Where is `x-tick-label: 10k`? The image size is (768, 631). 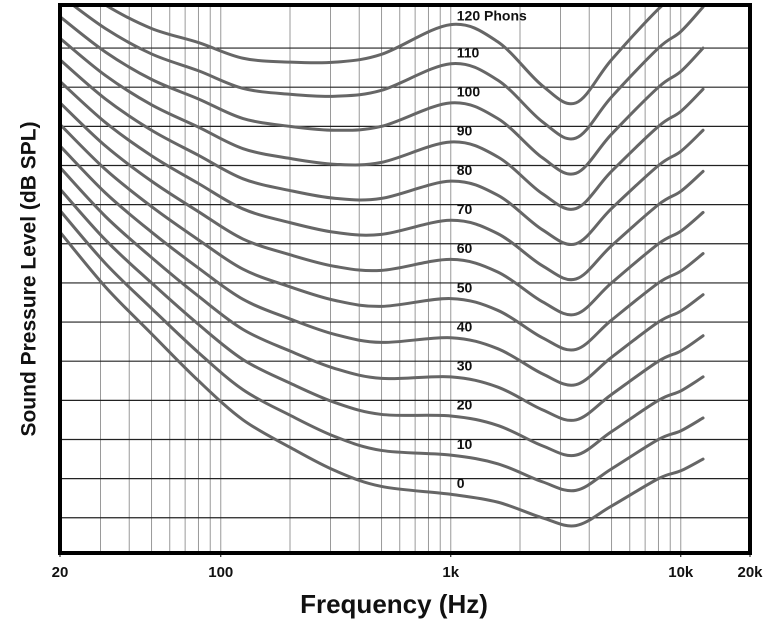
x-tick-label: 10k is located at coordinates (681, 572).